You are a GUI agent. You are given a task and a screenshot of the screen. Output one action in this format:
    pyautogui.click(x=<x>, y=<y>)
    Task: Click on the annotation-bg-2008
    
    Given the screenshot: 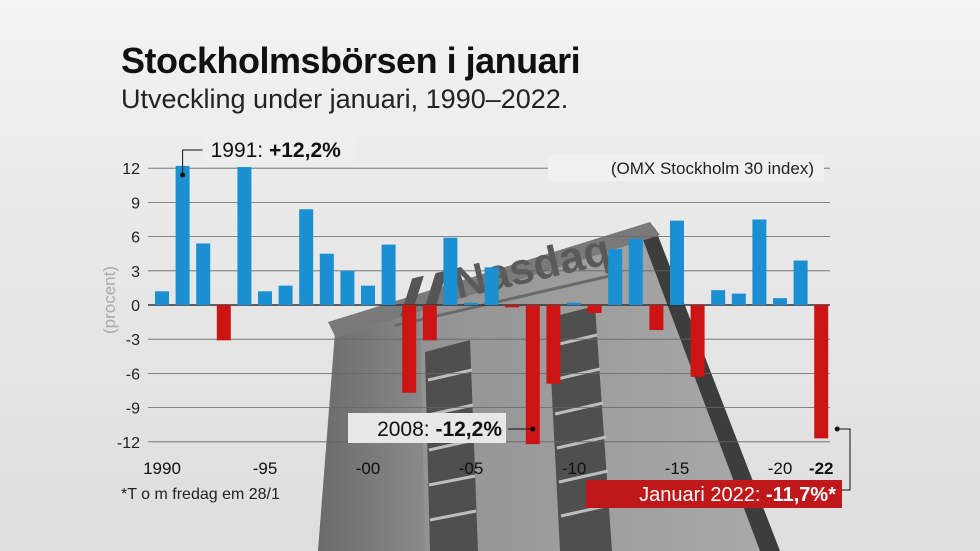 What is the action you would take?
    pyautogui.click(x=427, y=428)
    